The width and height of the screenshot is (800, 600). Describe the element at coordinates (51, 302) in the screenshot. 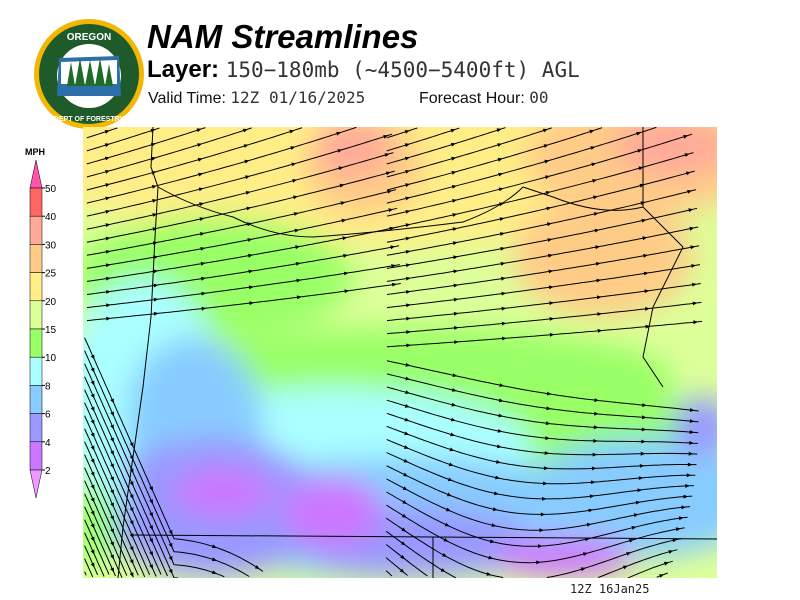

I see `colorbar-tick-label: 20` at that location.